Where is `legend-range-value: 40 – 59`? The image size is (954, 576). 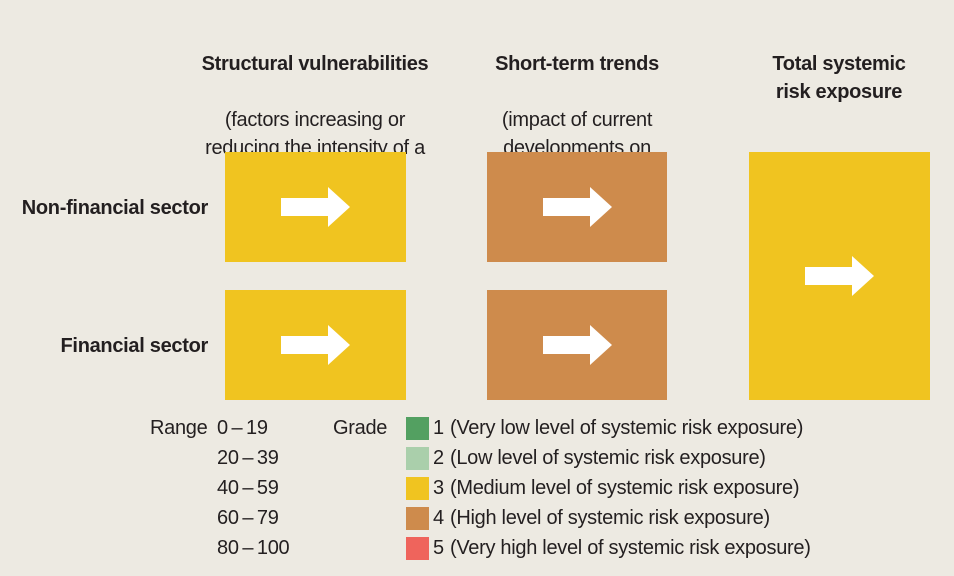 legend-range-value: 40 – 59 is located at coordinates (248, 487).